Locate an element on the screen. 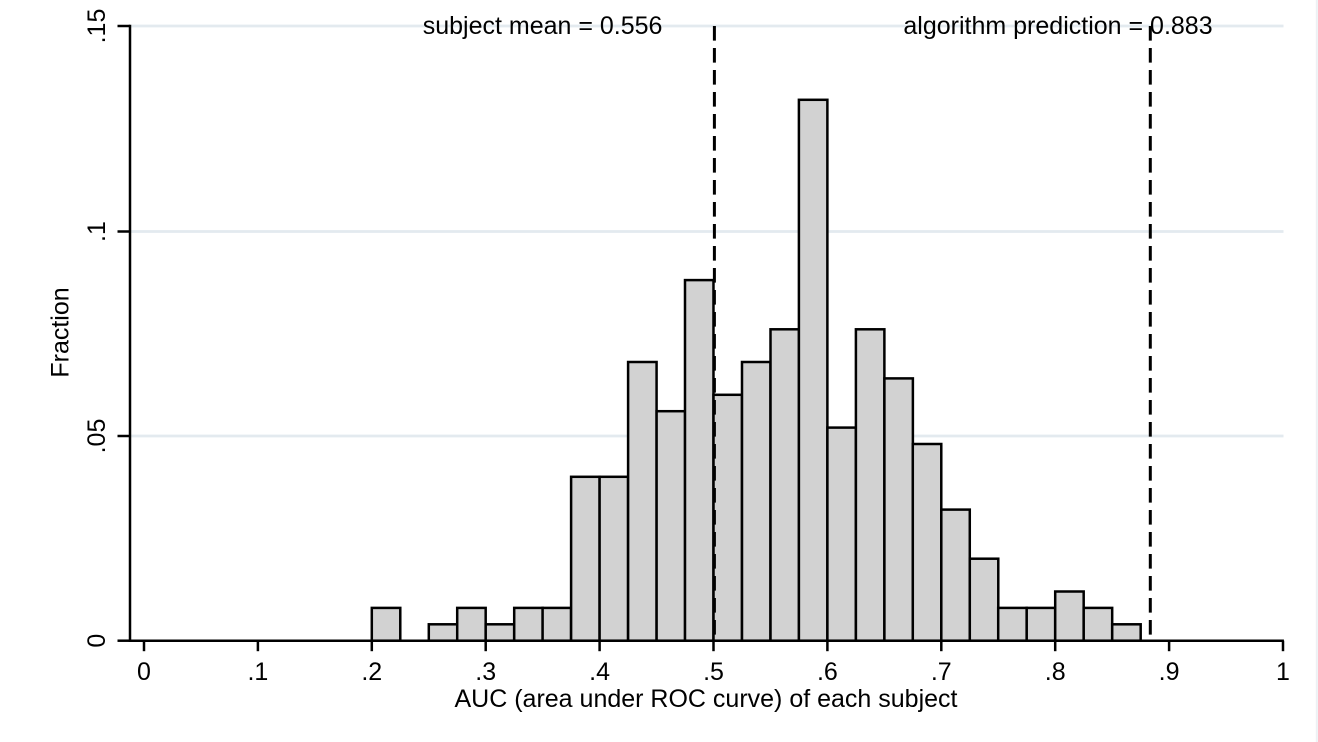  svg-text: .8 is located at coordinates (1055, 672).